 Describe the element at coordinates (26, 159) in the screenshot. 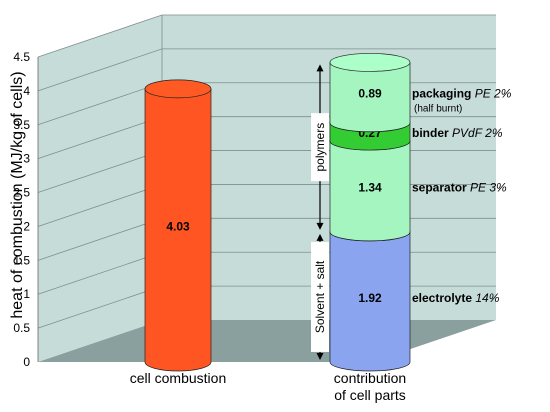

I see `y-tick-label: 3` at that location.